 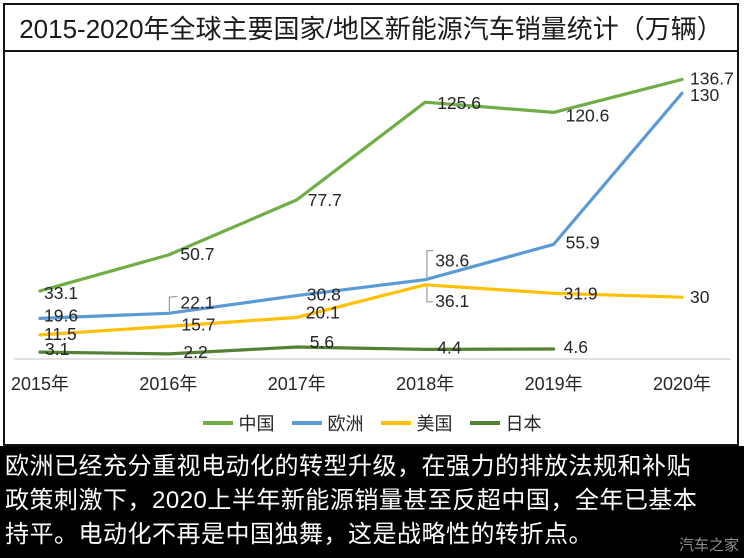 I want to click on data-label-usa-4: 31.9, so click(x=581, y=293).